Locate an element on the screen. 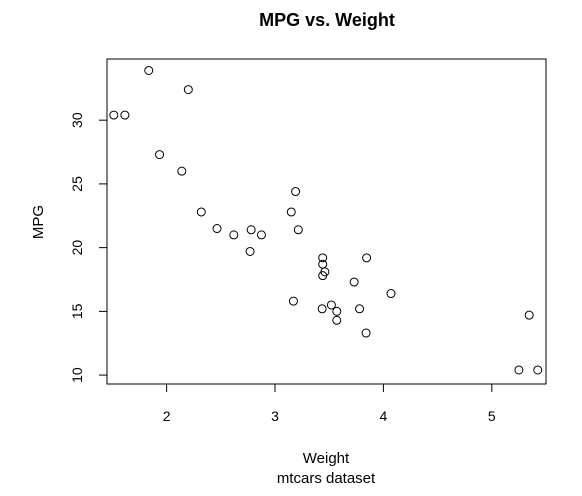 Image resolution: width=582 pixels, height=496 pixels. y-tick-label: 25 is located at coordinates (77, 184).